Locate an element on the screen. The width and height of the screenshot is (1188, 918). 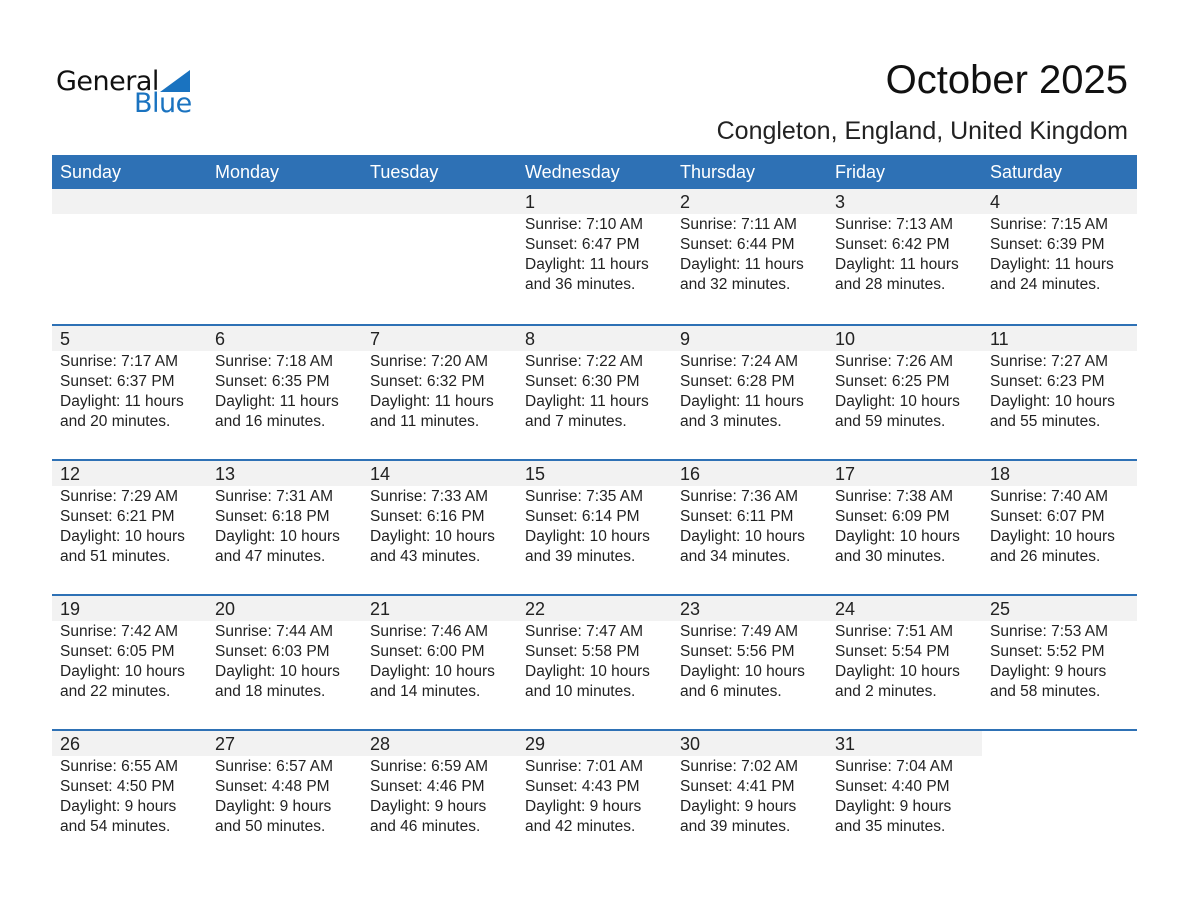
day-number: 24 is located at coordinates (904, 608).